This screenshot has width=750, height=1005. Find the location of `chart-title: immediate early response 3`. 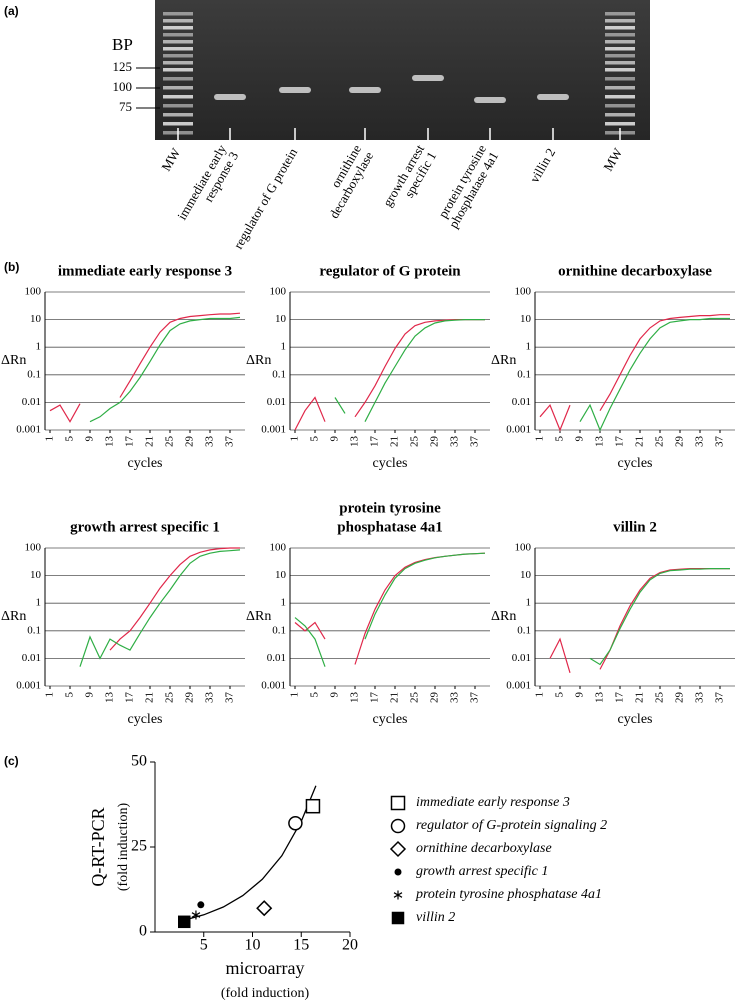

chart-title: immediate early response 3 is located at coordinates (145, 271).